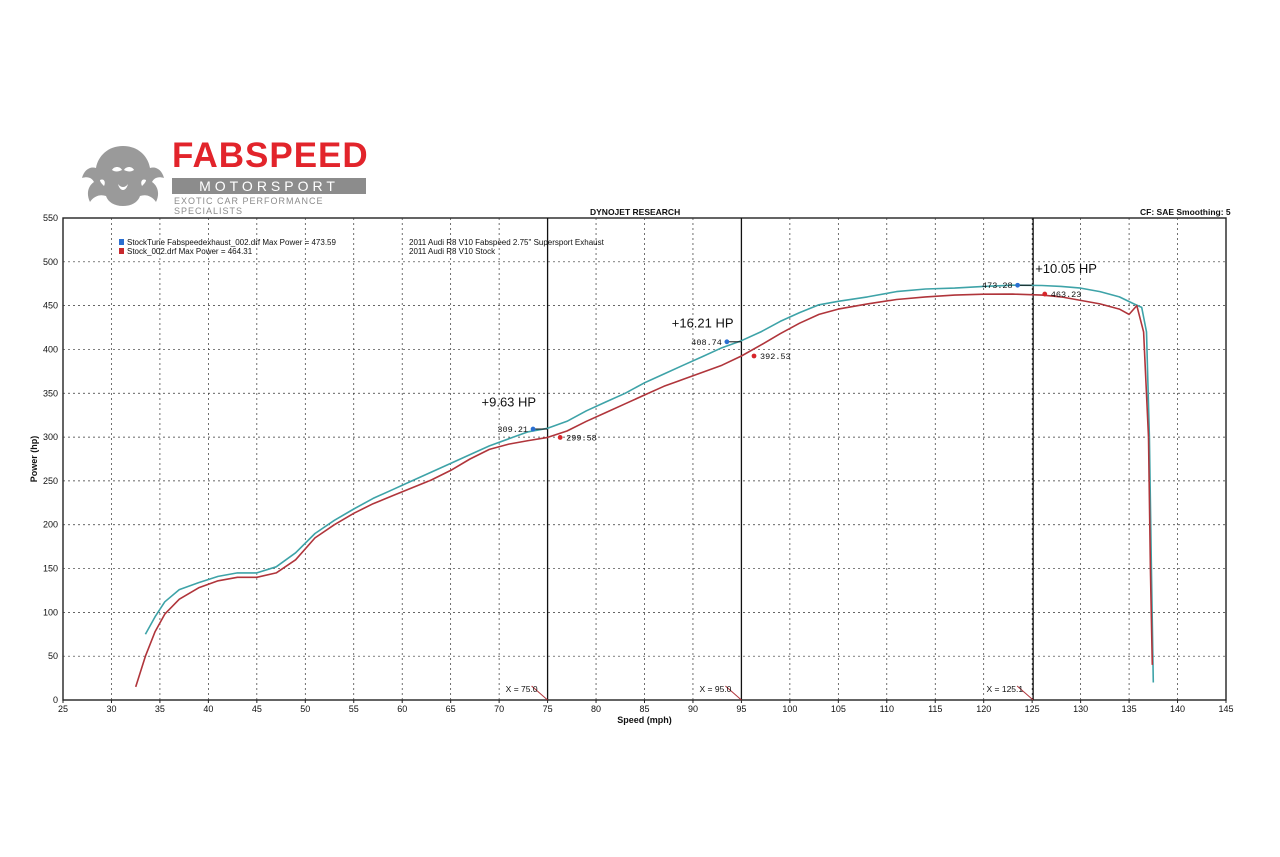 The width and height of the screenshot is (1280, 857). What do you see at coordinates (1225, 709) in the screenshot?
I see `x-tick-label: 145` at bounding box center [1225, 709].